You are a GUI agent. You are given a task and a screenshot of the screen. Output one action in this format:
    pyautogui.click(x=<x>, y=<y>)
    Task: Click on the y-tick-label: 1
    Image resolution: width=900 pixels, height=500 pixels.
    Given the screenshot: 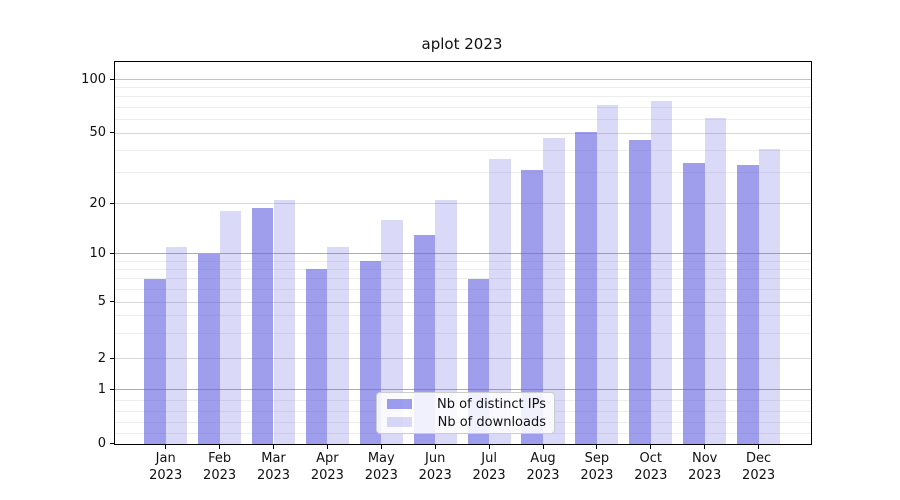 What is the action you would take?
    pyautogui.click(x=101, y=389)
    